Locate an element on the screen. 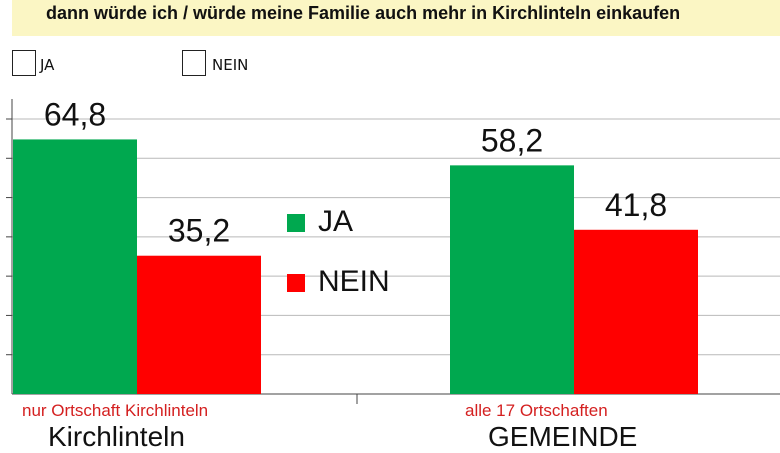 The height and width of the screenshot is (453, 780). data-label-ja-1: 64,8 is located at coordinates (75, 114).